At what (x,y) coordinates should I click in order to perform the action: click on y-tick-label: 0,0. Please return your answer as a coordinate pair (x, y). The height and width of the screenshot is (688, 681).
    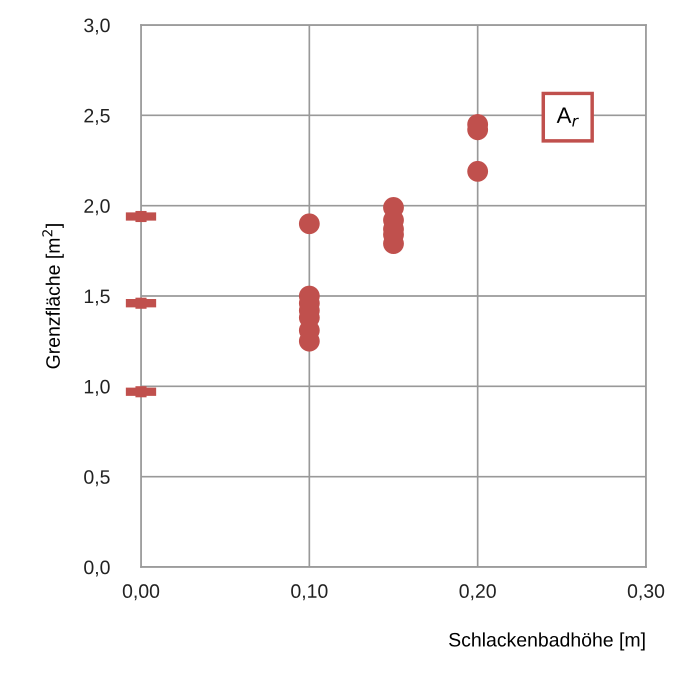
    Looking at the image, I should click on (97, 568).